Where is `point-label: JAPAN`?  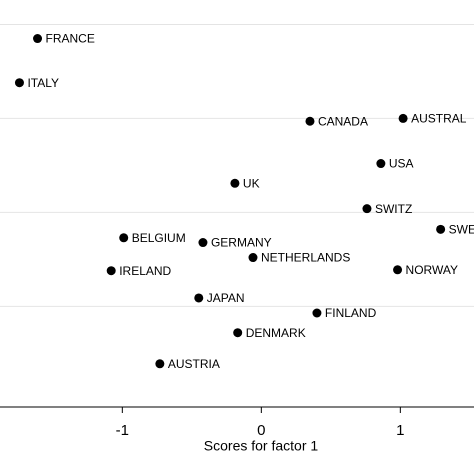
point-label: JAPAN is located at coordinates (226, 298).